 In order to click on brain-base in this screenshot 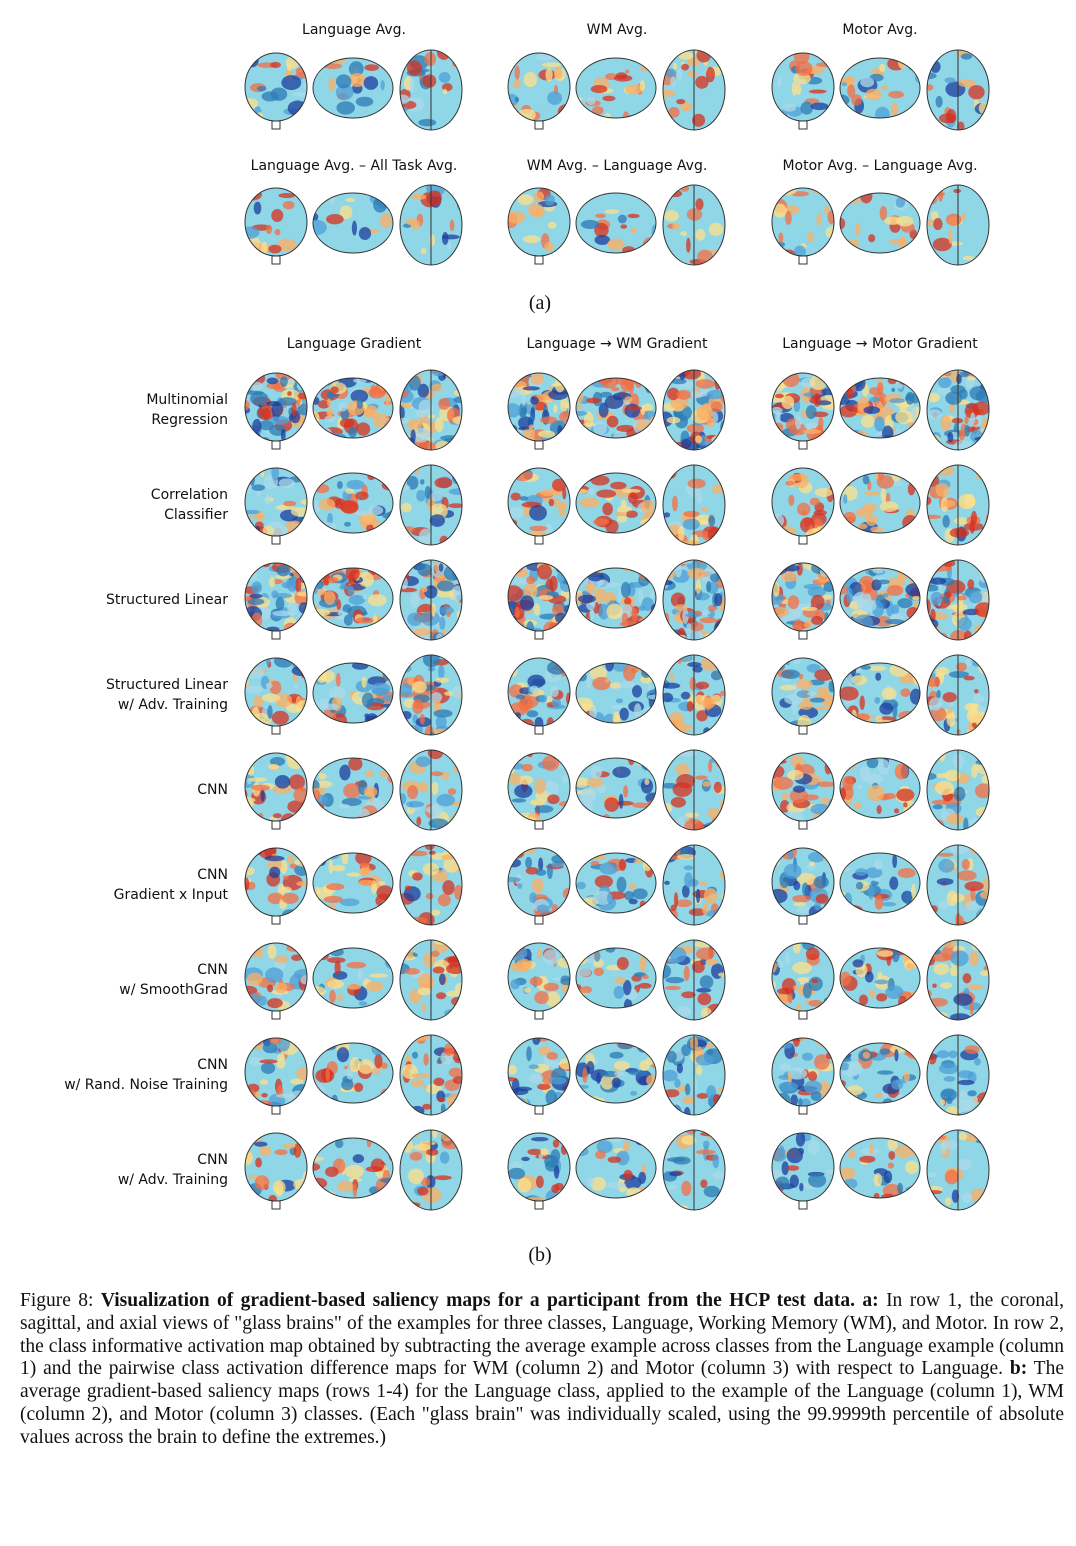, I will do `click(276, 1072)`.